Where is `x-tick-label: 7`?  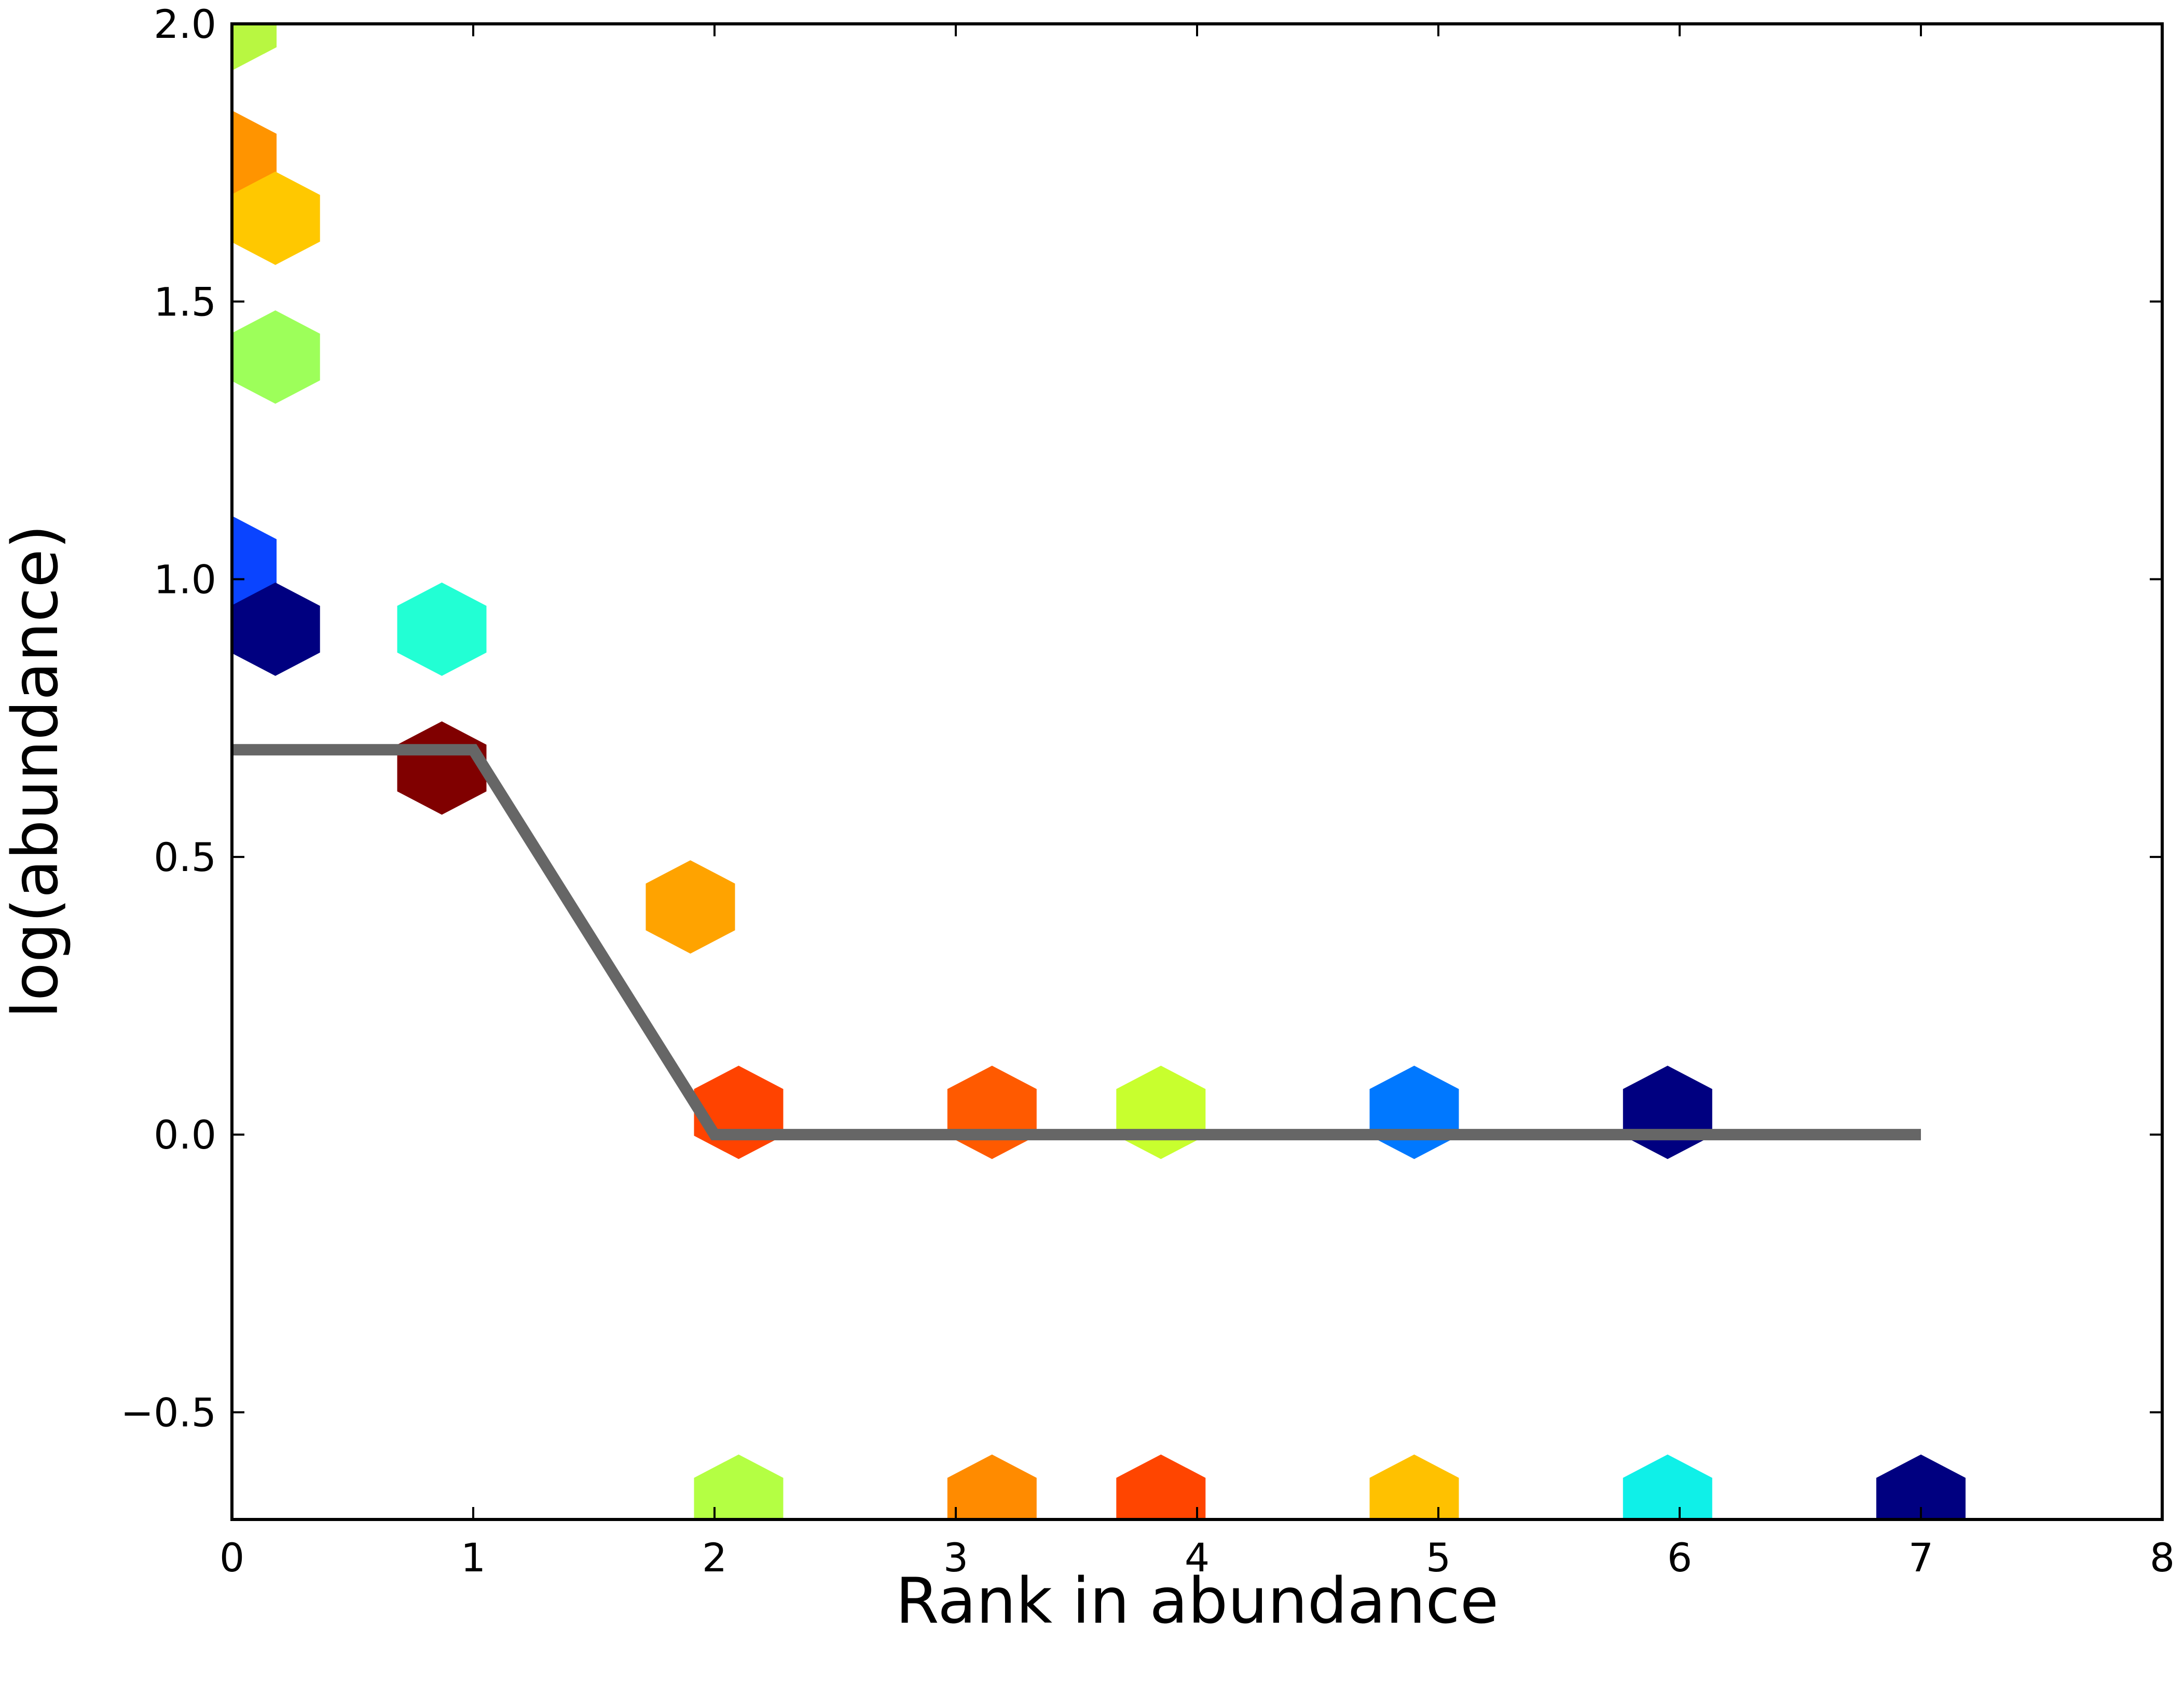
x-tick-label: 7 is located at coordinates (1921, 1558).